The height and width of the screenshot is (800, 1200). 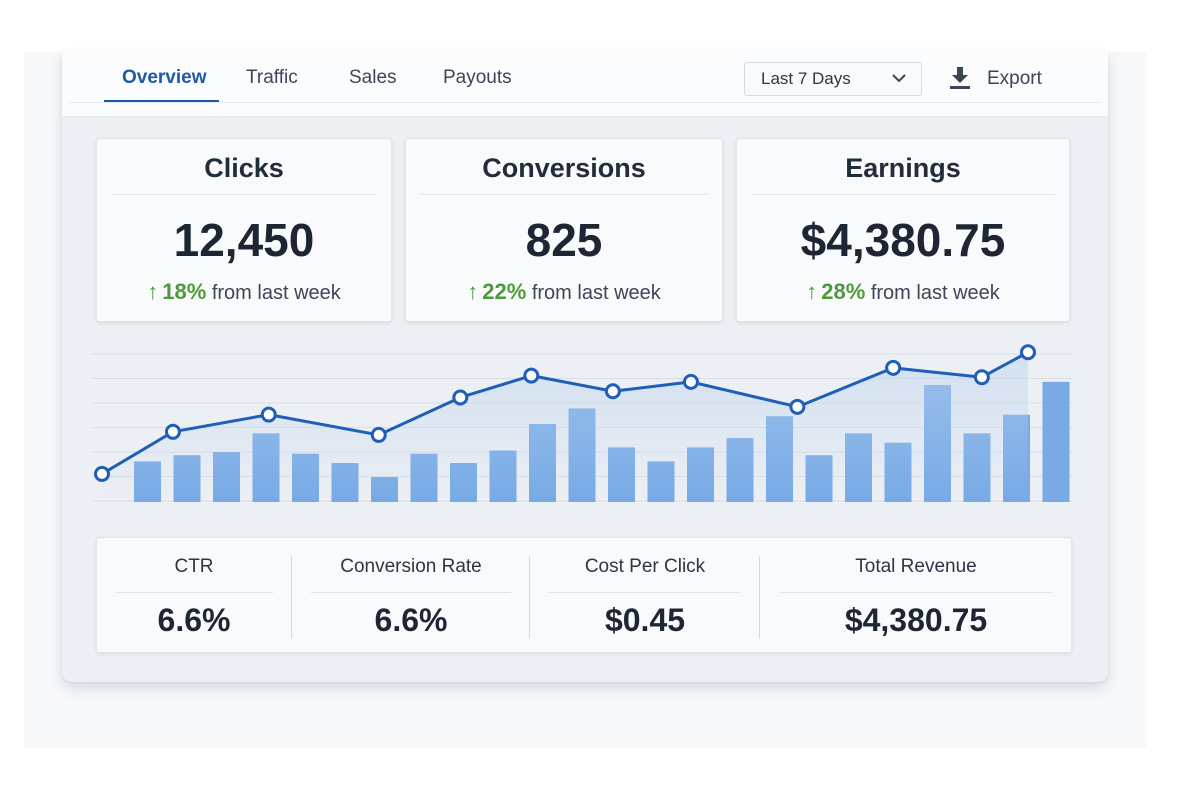 I want to click on kpi-value: $4,380.75, so click(x=903, y=240).